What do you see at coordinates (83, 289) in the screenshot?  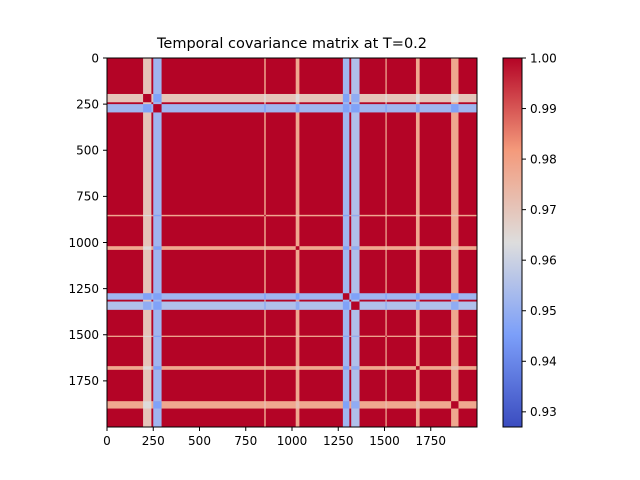 I see `y-tick-label: 1250` at bounding box center [83, 289].